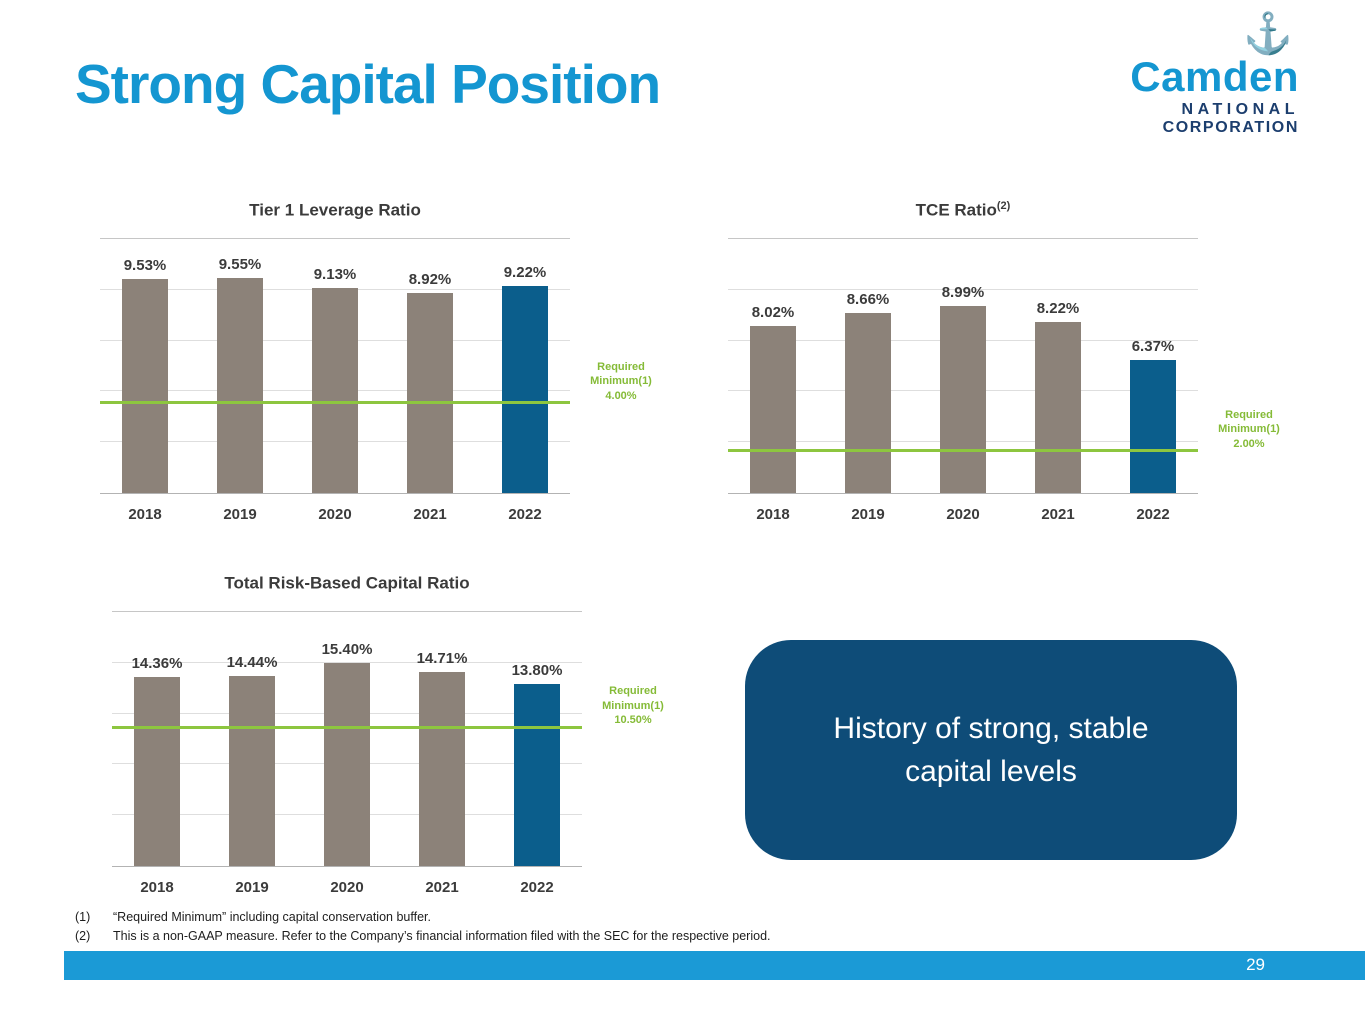 This screenshot has height=1024, width=1365. What do you see at coordinates (1003, 206) in the screenshot?
I see `chart-title-superscript: (2)` at bounding box center [1003, 206].